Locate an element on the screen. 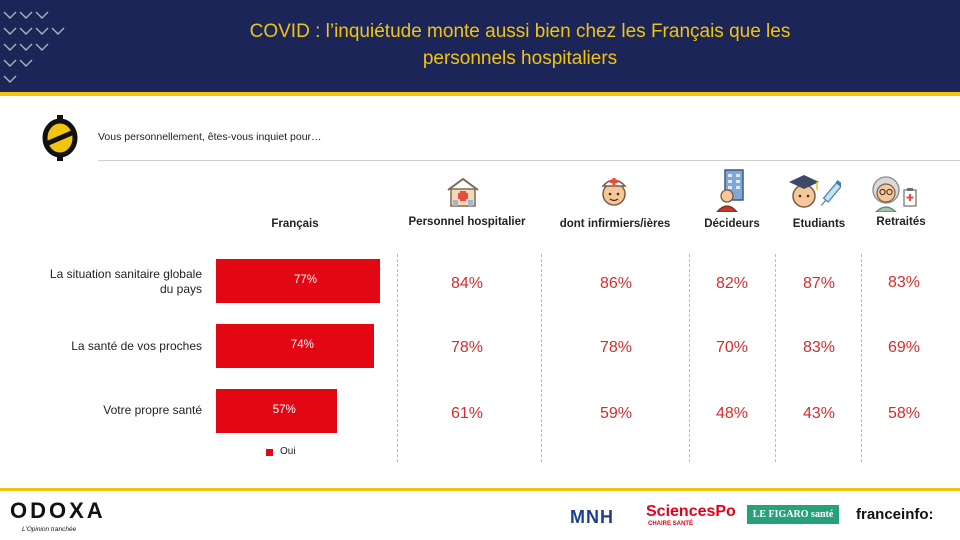 This screenshot has height=540, width=960. student-icon is located at coordinates (815, 191).